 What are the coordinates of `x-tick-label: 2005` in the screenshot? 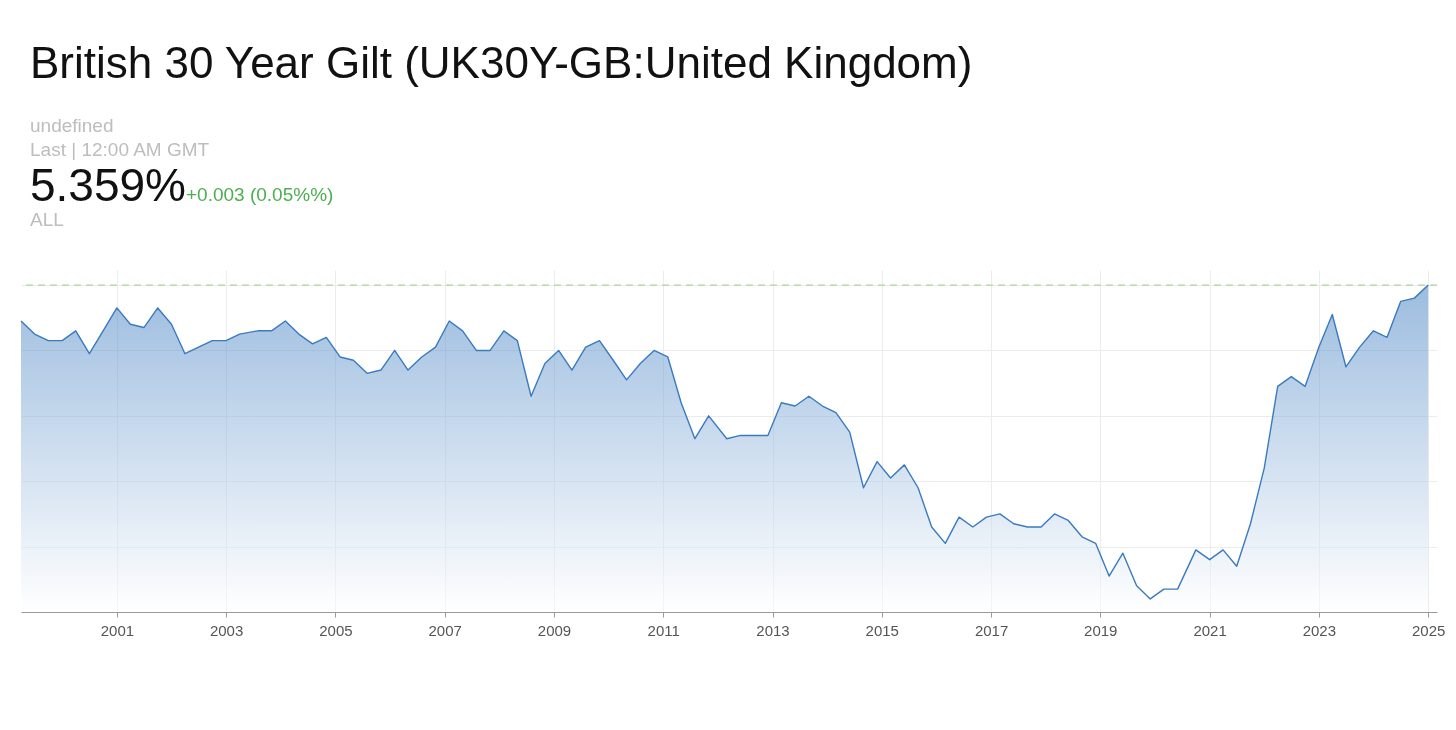 It's located at (336, 630).